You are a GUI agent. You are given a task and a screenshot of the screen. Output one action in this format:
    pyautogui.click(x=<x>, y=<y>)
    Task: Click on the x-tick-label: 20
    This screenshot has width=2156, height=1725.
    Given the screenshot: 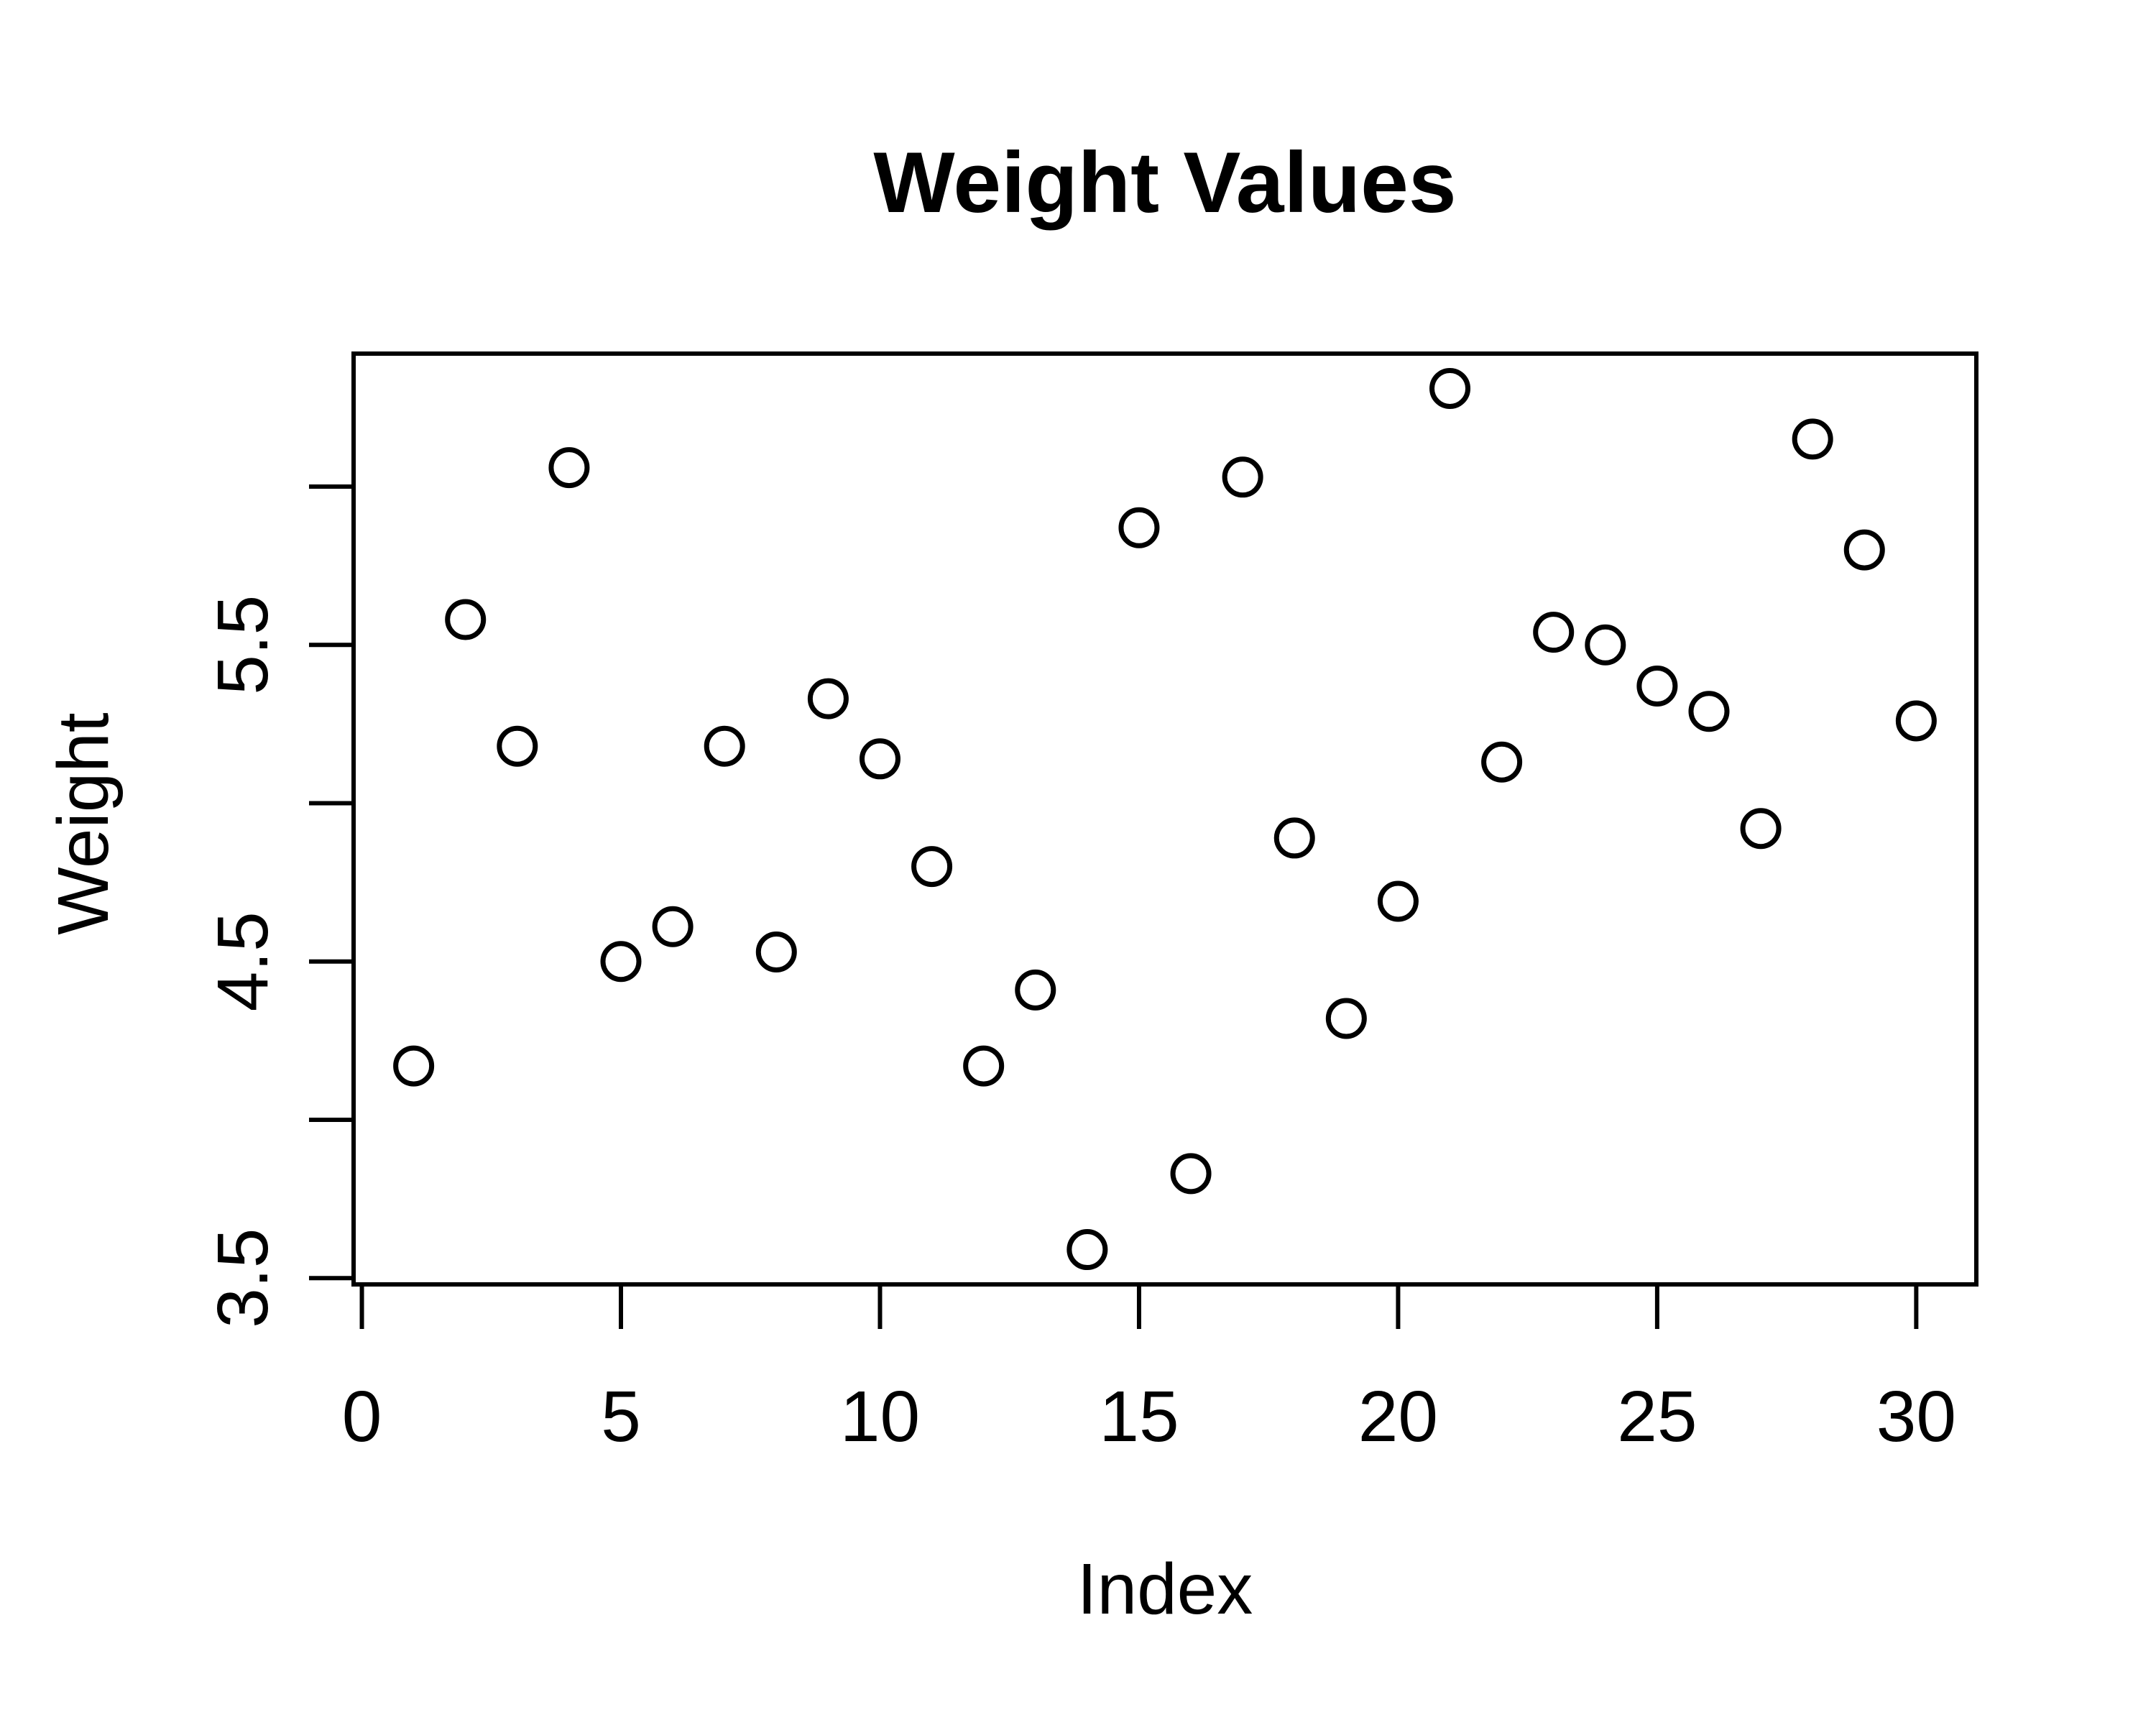 What is the action you would take?
    pyautogui.click(x=1398, y=1416)
    